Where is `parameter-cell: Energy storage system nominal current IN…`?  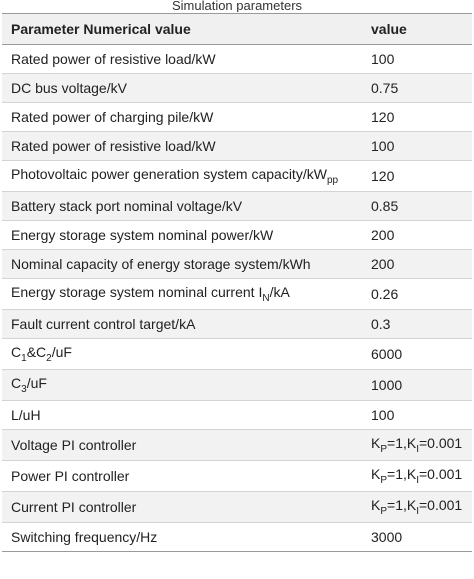 parameter-cell: Energy storage system nominal current IN… is located at coordinates (182, 294).